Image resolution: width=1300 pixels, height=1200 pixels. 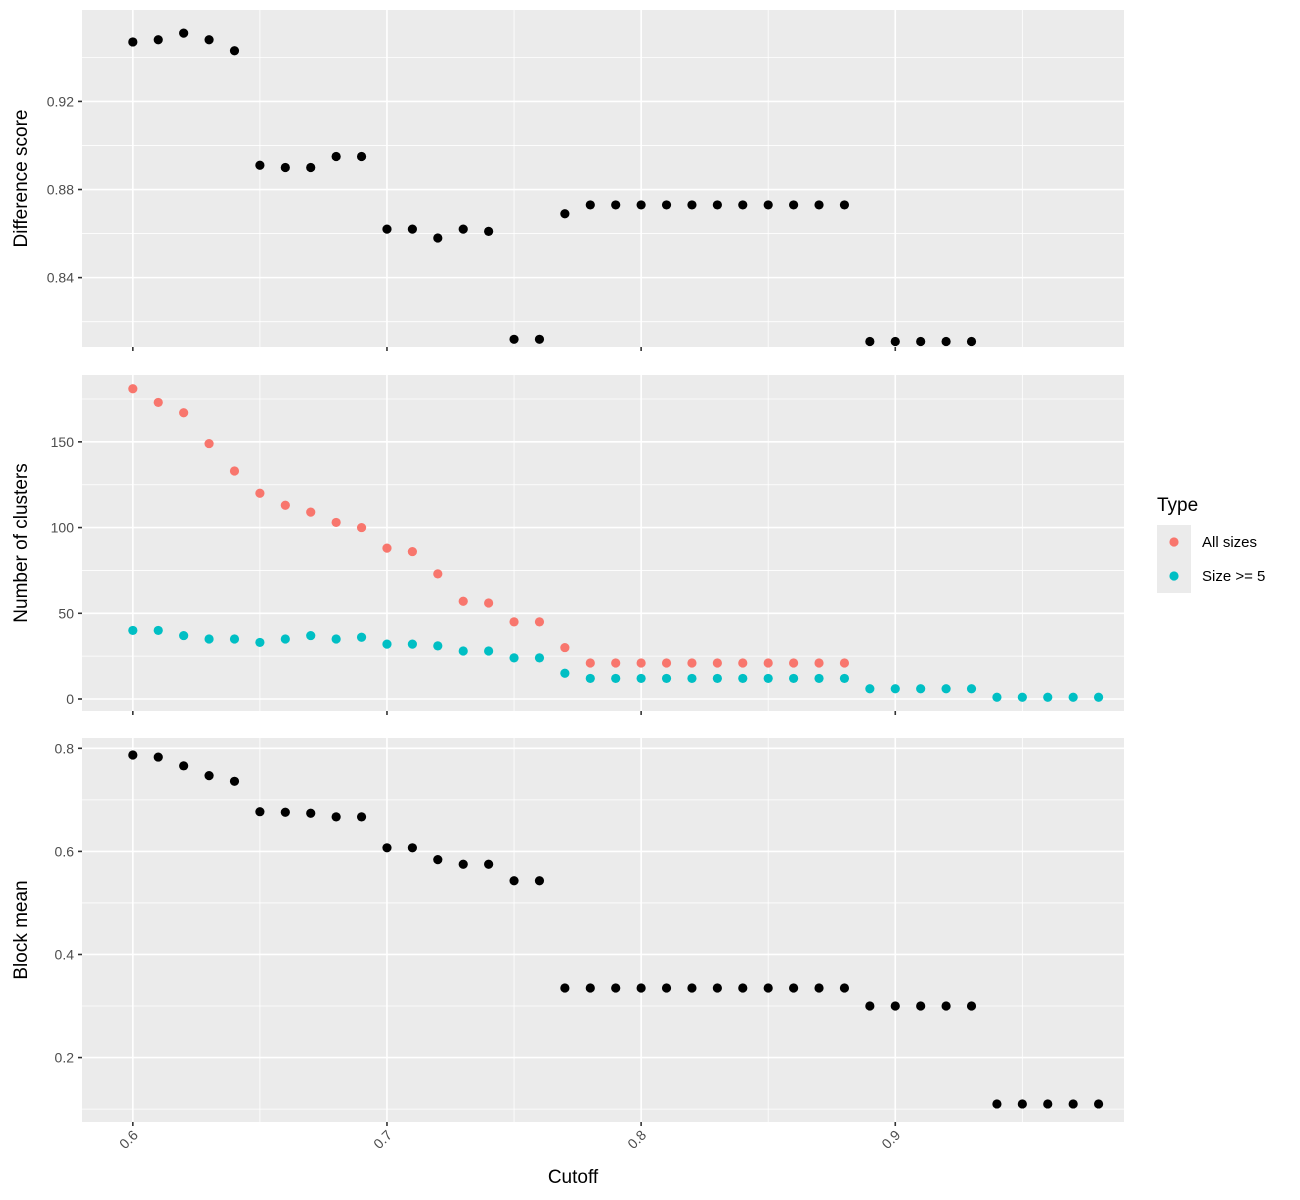 What do you see at coordinates (63, 528) in the screenshot?
I see `y-tick-label: 100` at bounding box center [63, 528].